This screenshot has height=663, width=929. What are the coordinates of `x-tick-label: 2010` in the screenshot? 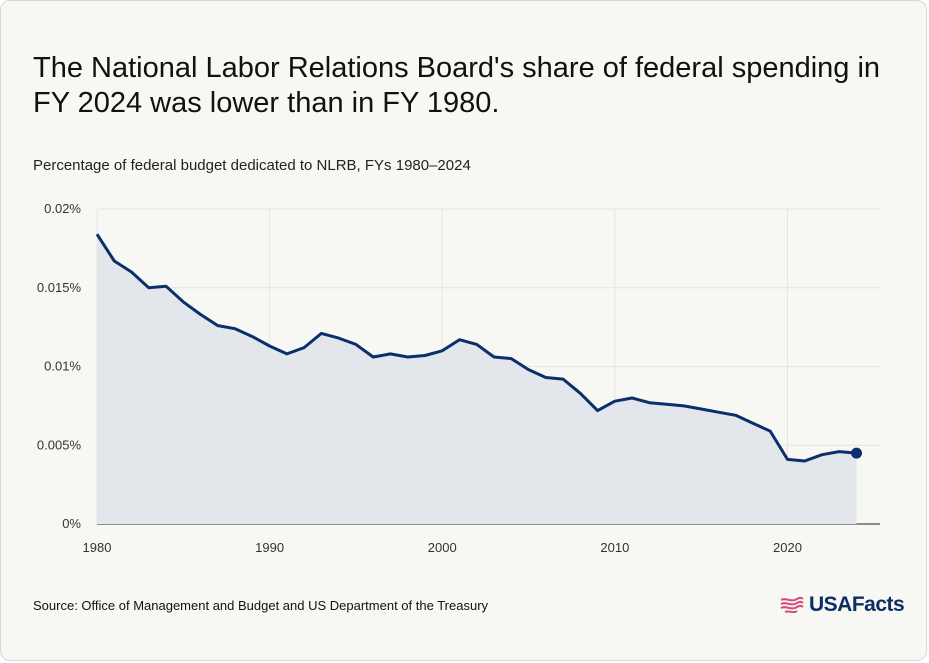 It's located at (614, 547).